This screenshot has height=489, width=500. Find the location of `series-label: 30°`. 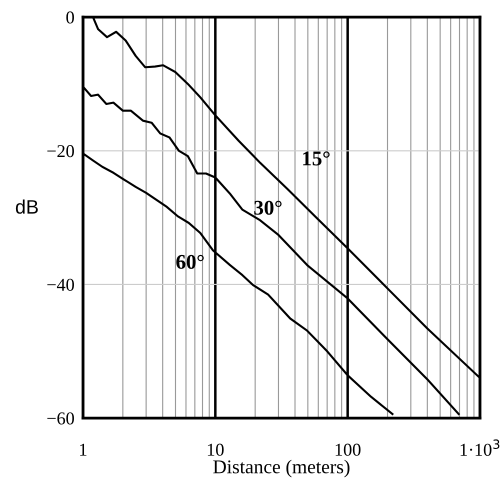

series-label: 30° is located at coordinates (268, 207).